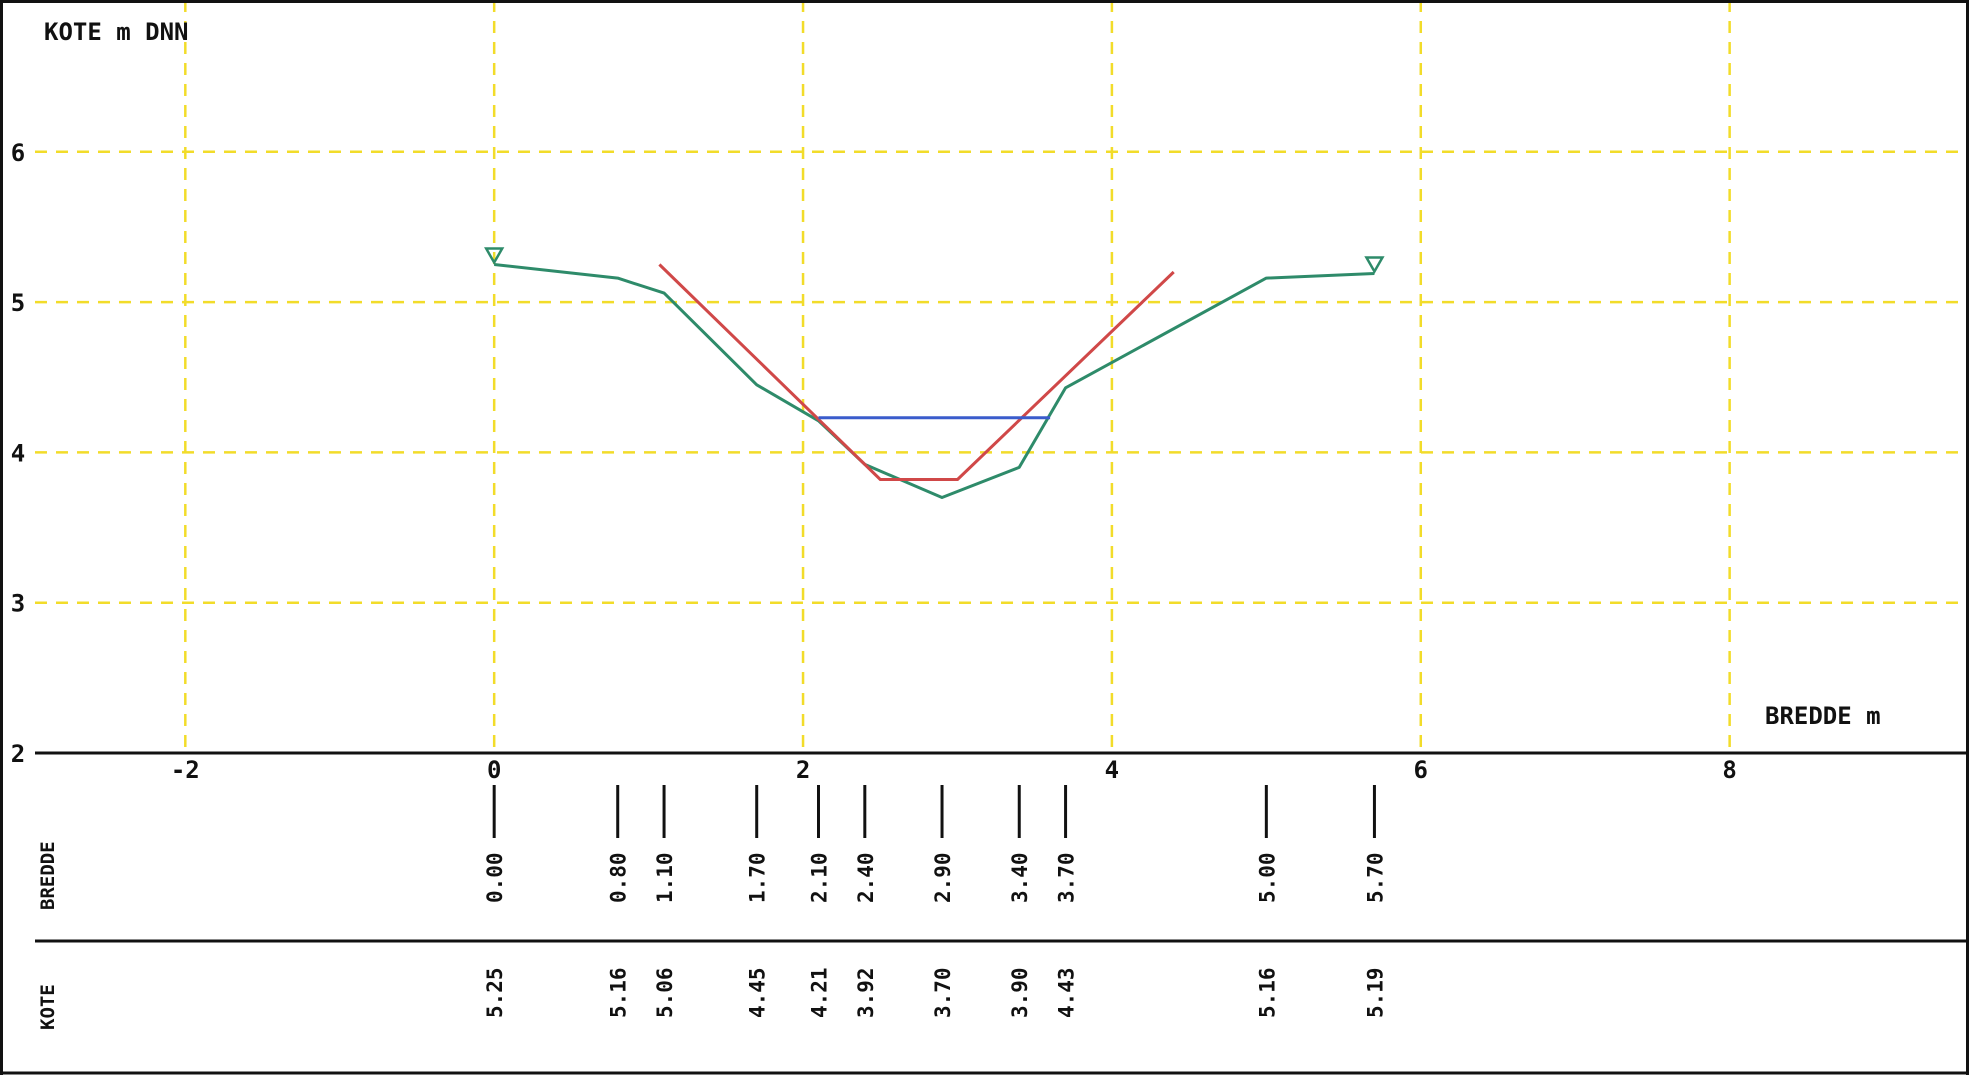 The image size is (1969, 1075). What do you see at coordinates (1729, 770) in the screenshot?
I see `x-tick-label: 8` at bounding box center [1729, 770].